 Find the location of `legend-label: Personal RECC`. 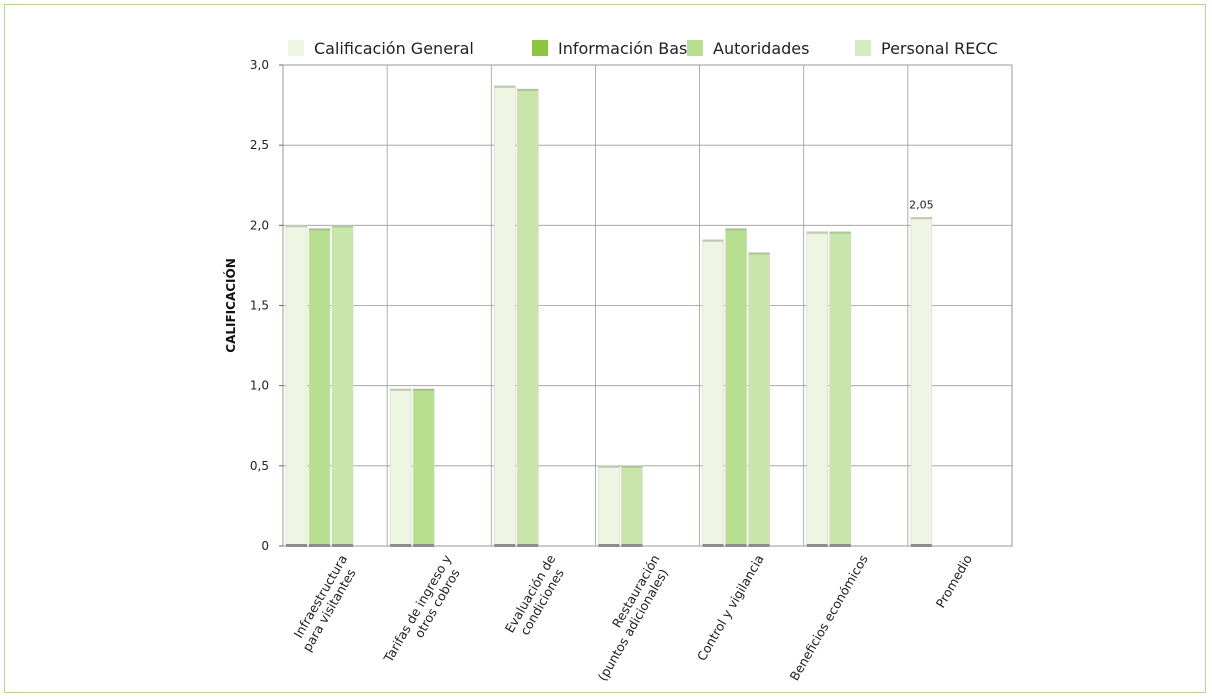

legend-label: Personal RECC is located at coordinates (939, 48).